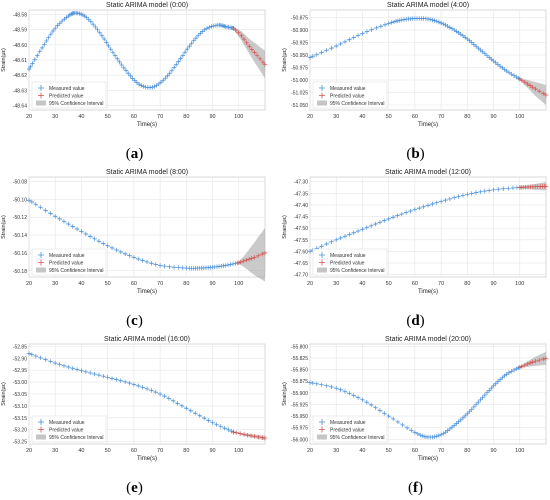 Image resolution: width=550 pixels, height=500 pixels. Describe the element at coordinates (20, 106) in the screenshot. I see `y-tick-label: -48.64` at that location.